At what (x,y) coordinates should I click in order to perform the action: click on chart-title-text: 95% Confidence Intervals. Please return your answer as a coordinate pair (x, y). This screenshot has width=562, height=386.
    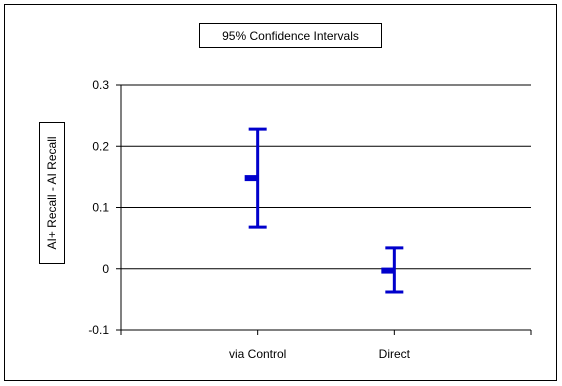
    Looking at the image, I should click on (290, 35).